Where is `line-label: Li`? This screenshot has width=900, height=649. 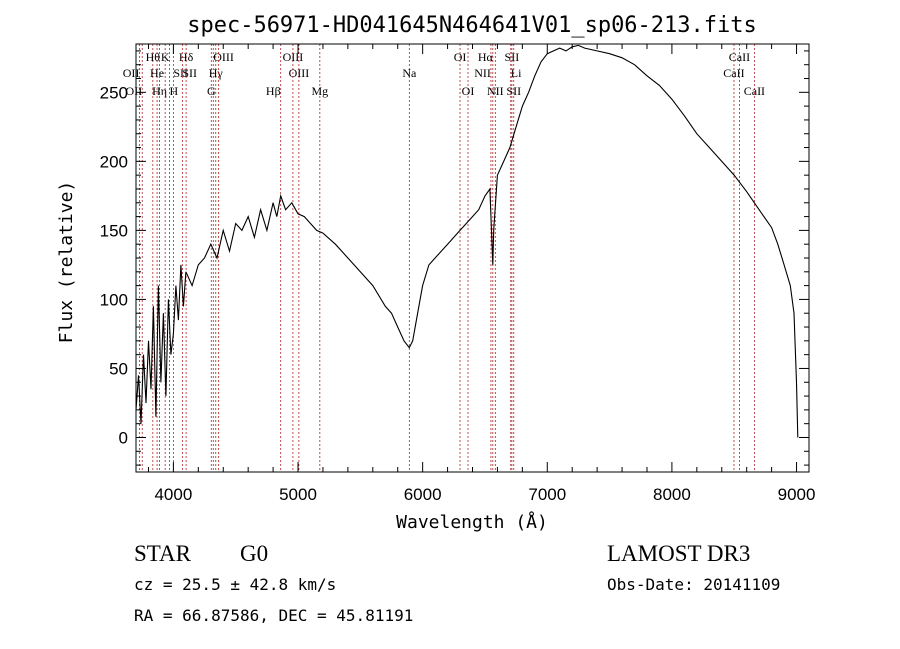
line-label: Li is located at coordinates (516, 73).